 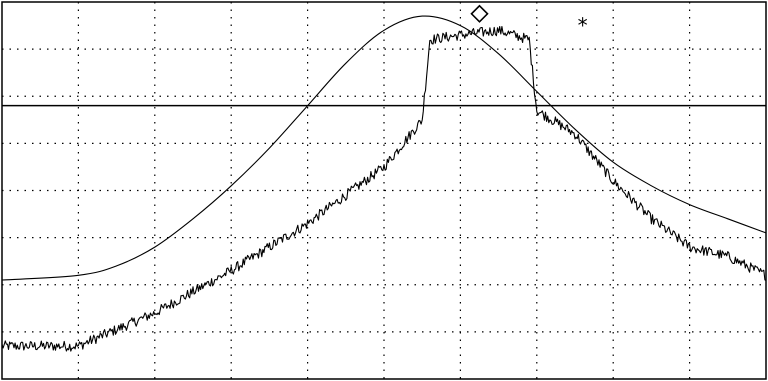 What do you see at coordinates (583, 26) in the screenshot?
I see `star-marker: *` at bounding box center [583, 26].